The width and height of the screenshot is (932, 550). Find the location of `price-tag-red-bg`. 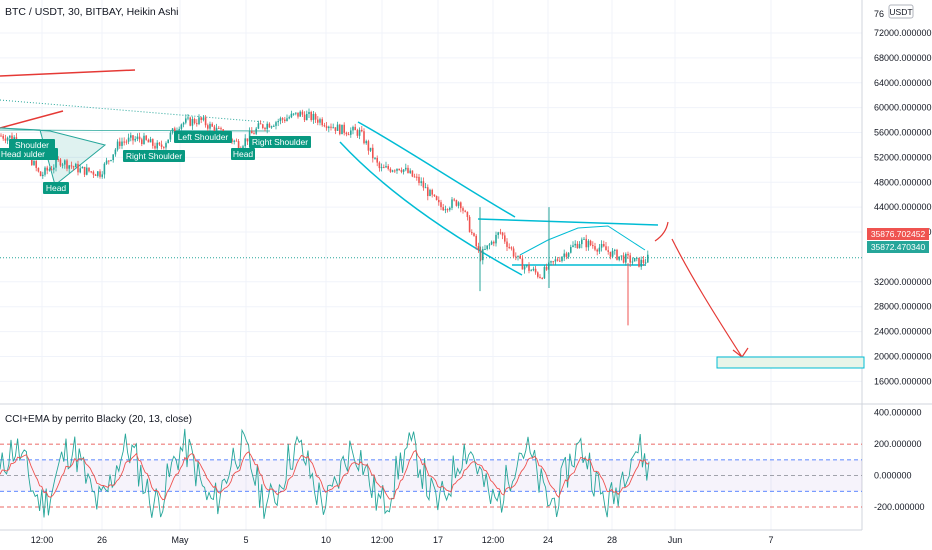

price-tag-red-bg is located at coordinates (898, 234).